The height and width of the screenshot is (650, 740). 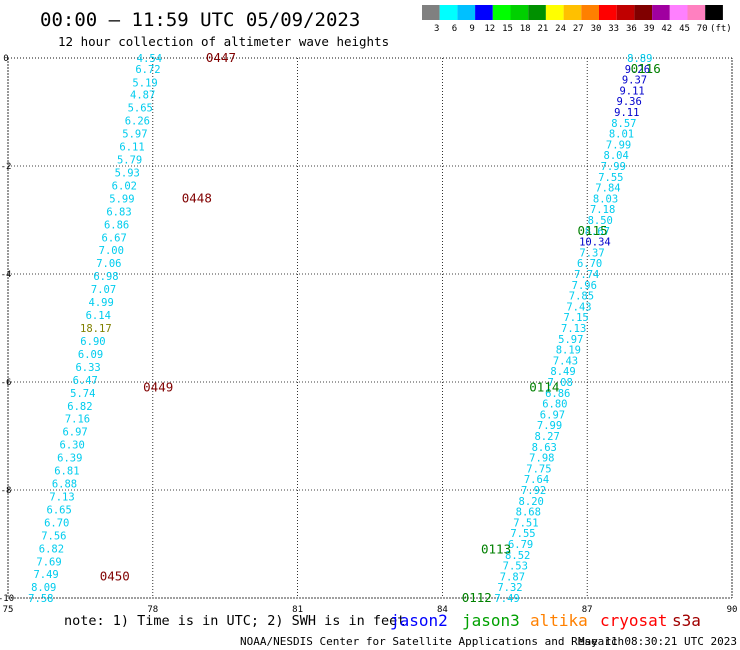 I want to click on lat-tick-label: -4, so click(x=6, y=275).